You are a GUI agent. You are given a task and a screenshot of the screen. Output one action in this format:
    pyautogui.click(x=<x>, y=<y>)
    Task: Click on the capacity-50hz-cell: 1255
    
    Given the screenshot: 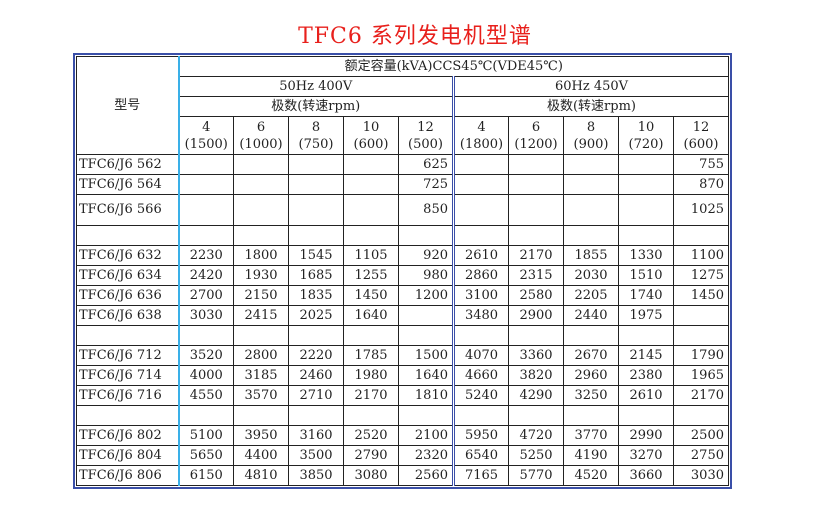 What is the action you would take?
    pyautogui.click(x=371, y=275)
    